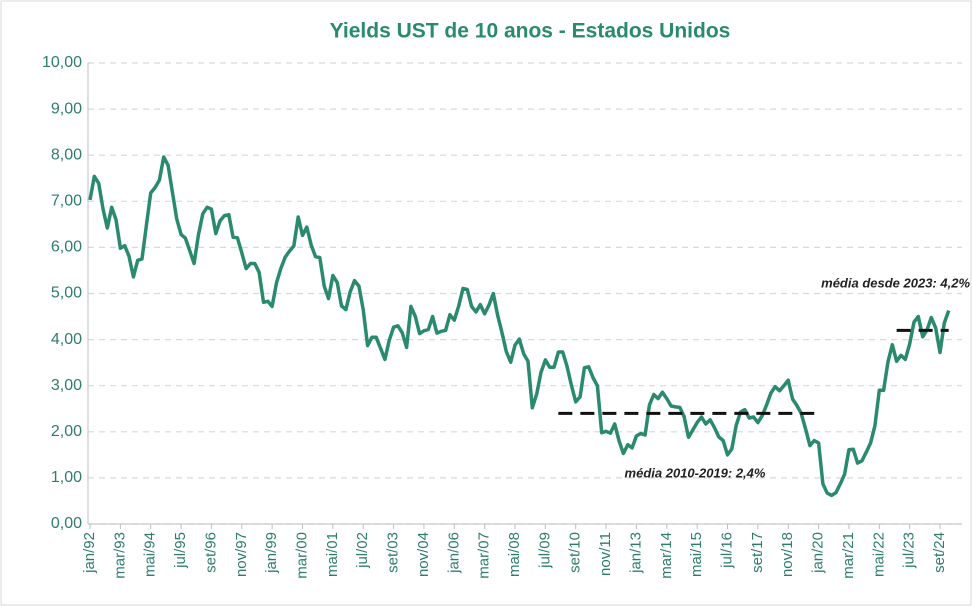  I want to click on x-tick-label: jul/95, so click(180, 550).